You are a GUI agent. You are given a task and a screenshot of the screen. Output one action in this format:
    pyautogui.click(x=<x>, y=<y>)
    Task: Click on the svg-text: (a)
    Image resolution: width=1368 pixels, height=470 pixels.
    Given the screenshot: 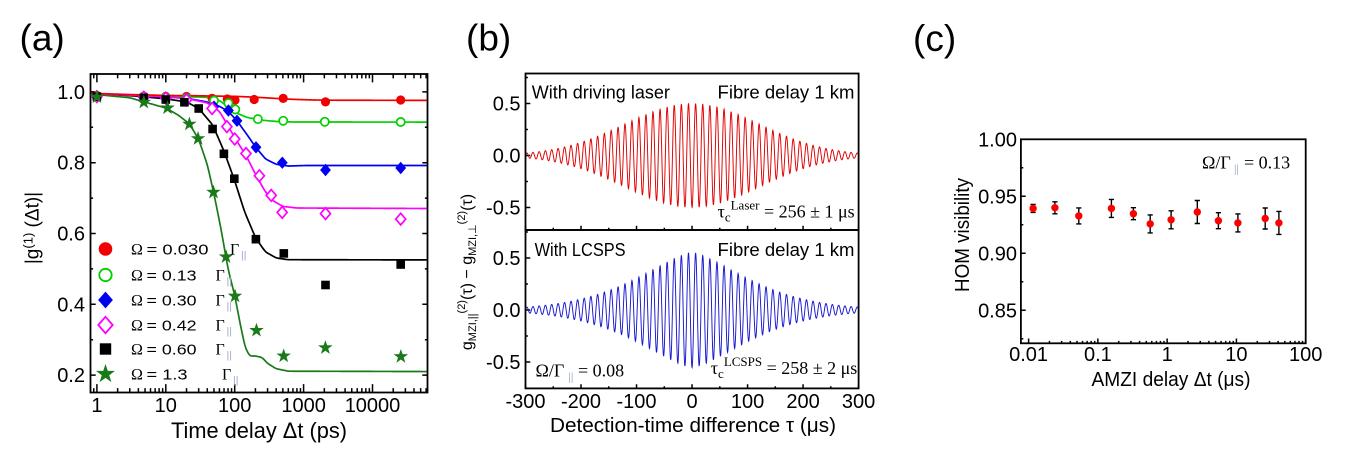 What is the action you would take?
    pyautogui.click(x=42, y=38)
    